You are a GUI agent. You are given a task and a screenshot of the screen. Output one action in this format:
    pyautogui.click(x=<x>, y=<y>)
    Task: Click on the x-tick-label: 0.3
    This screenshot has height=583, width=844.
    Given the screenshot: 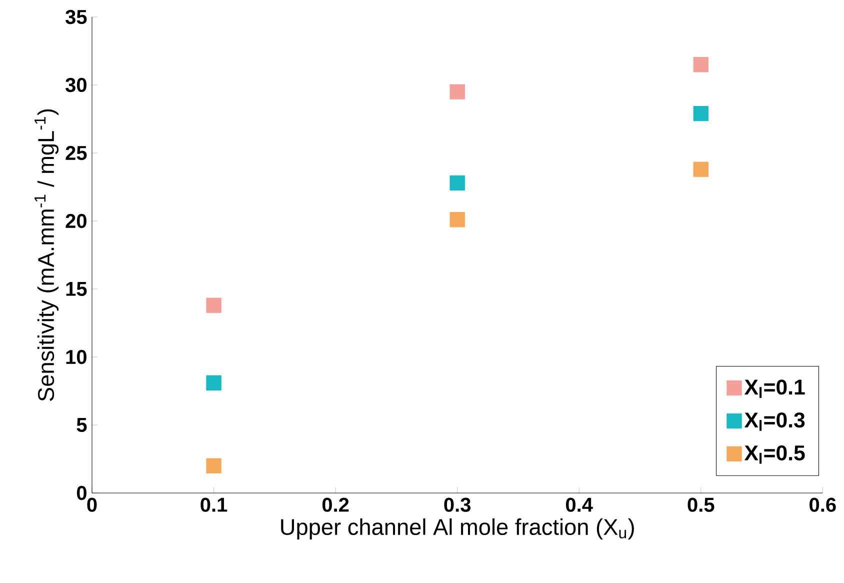 What is the action you would take?
    pyautogui.click(x=457, y=505)
    